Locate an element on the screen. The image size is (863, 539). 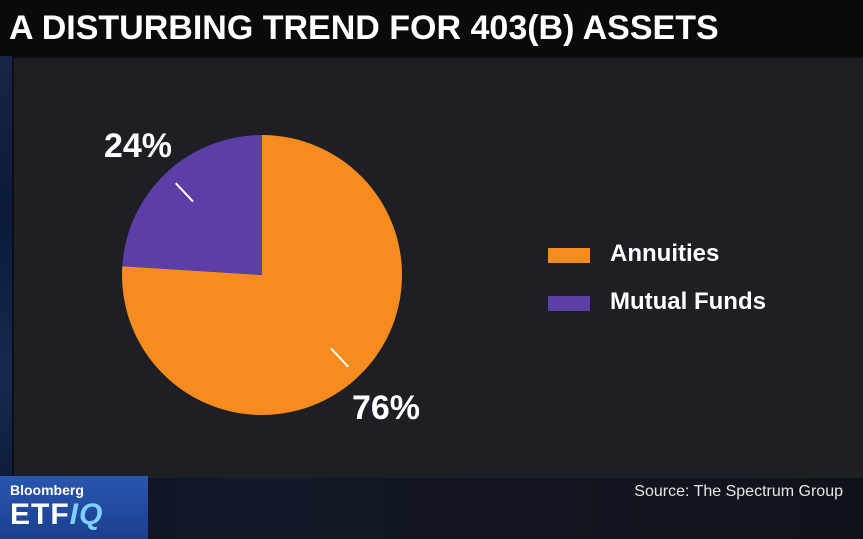
background-stripe is located at coordinates (6, 269).